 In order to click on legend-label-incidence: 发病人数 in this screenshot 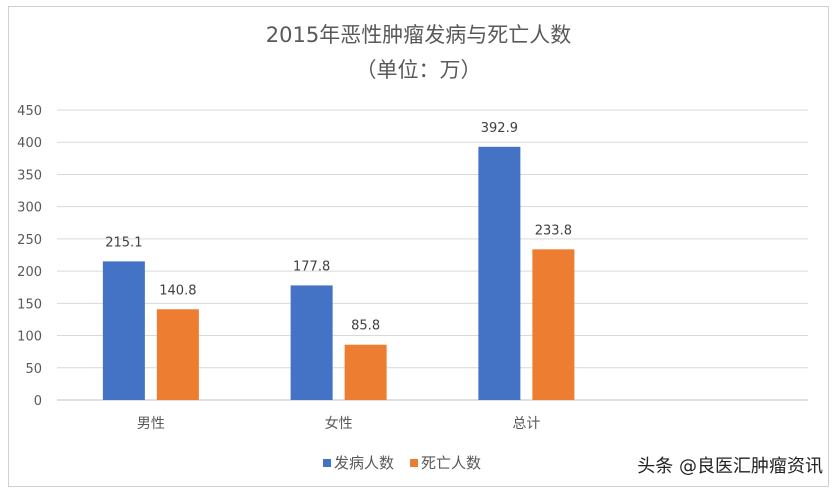, I will do `click(364, 463)`.